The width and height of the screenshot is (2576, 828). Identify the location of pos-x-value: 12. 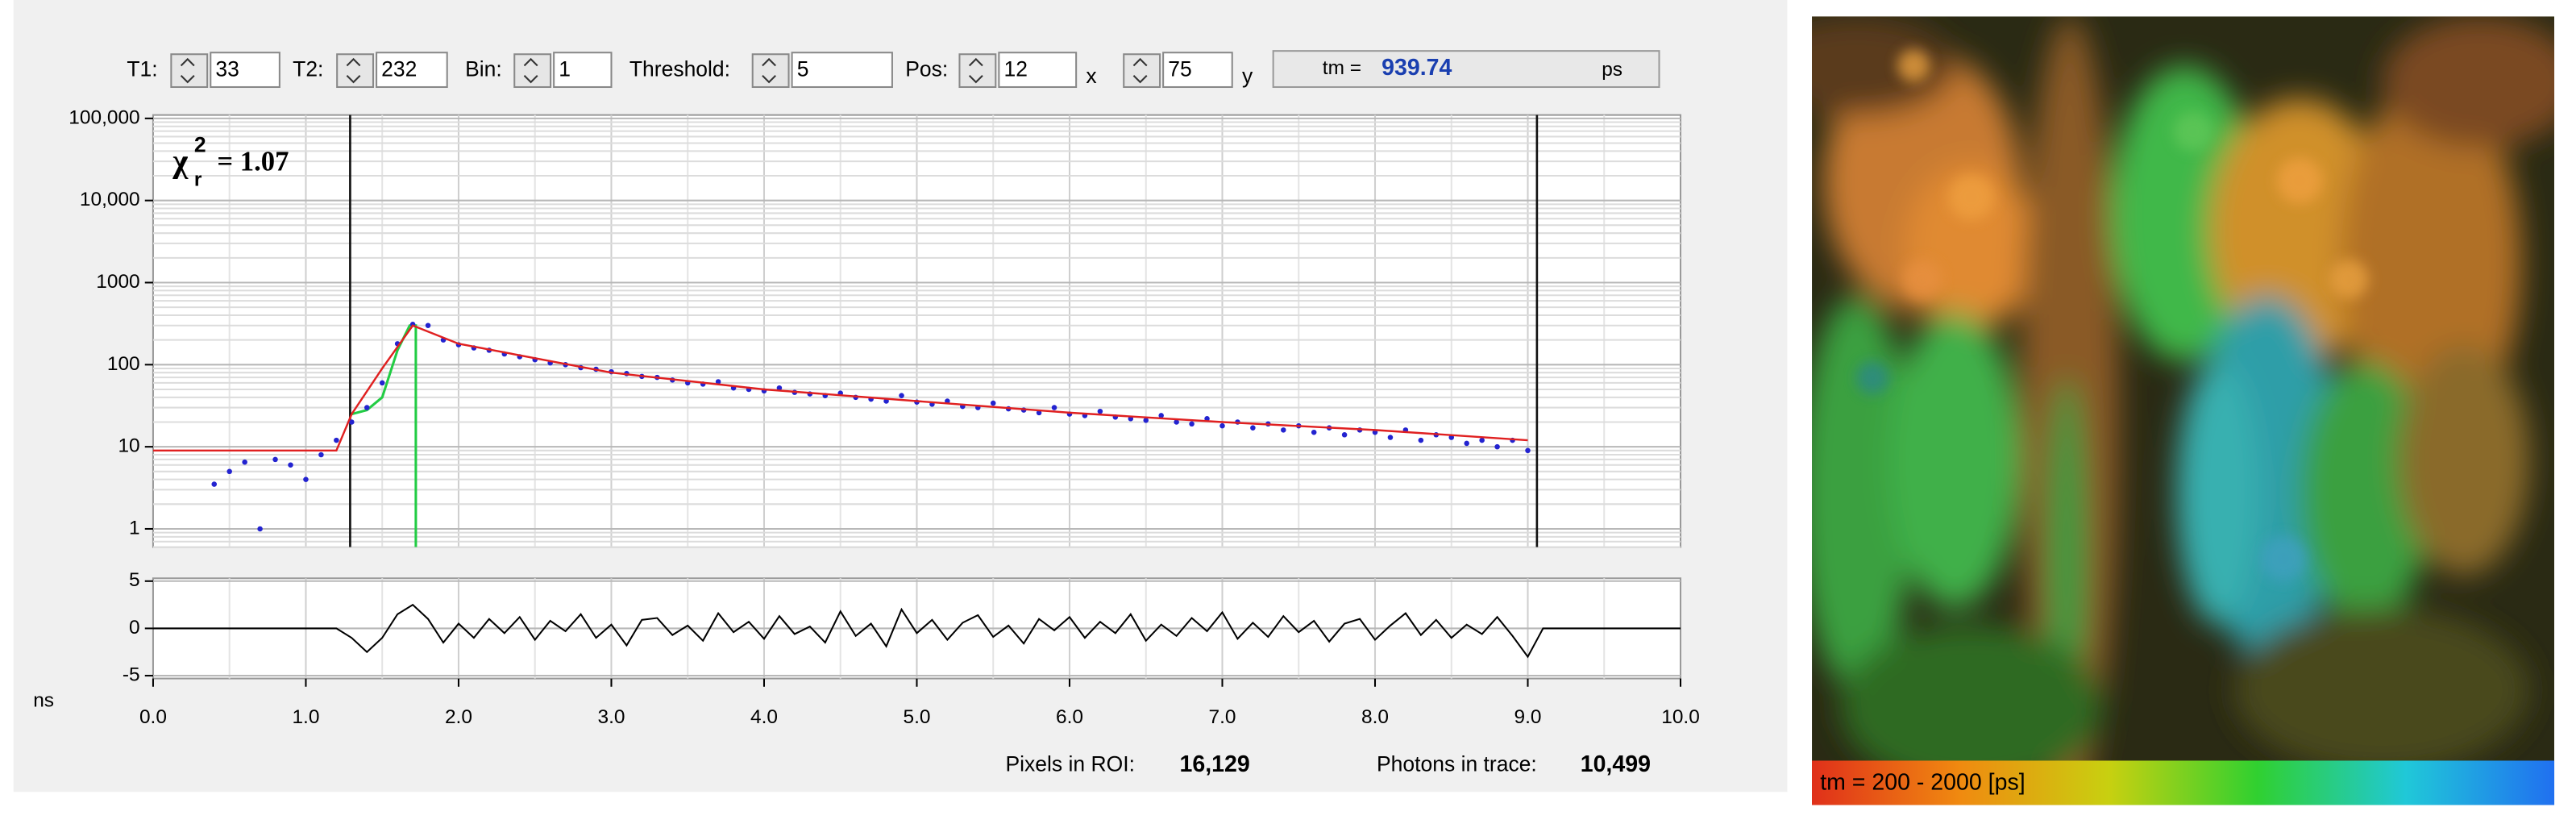
(1015, 69).